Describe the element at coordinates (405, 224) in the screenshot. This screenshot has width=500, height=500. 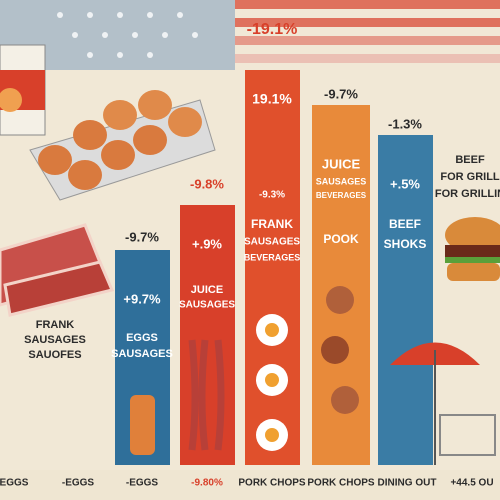
I see `bar-label: BEEF` at that location.